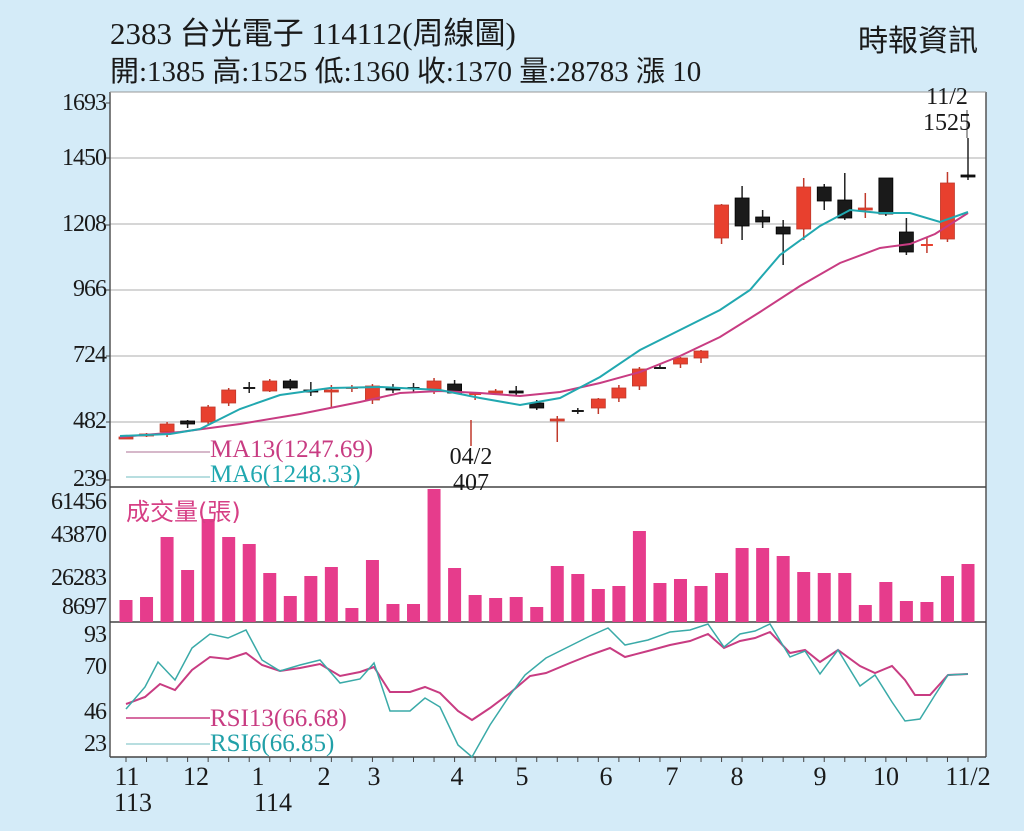 The width and height of the screenshot is (1024, 831). What do you see at coordinates (324, 776) in the screenshot?
I see `x-tick: 2` at bounding box center [324, 776].